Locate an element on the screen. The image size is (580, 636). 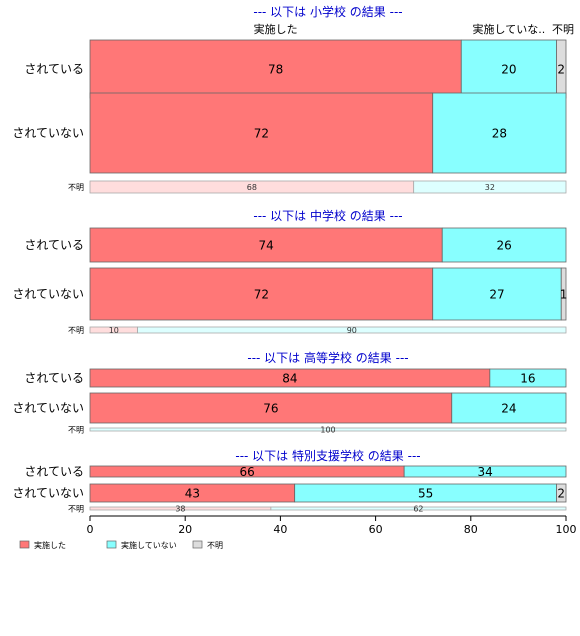
data-label: 38 is located at coordinates (180, 509).